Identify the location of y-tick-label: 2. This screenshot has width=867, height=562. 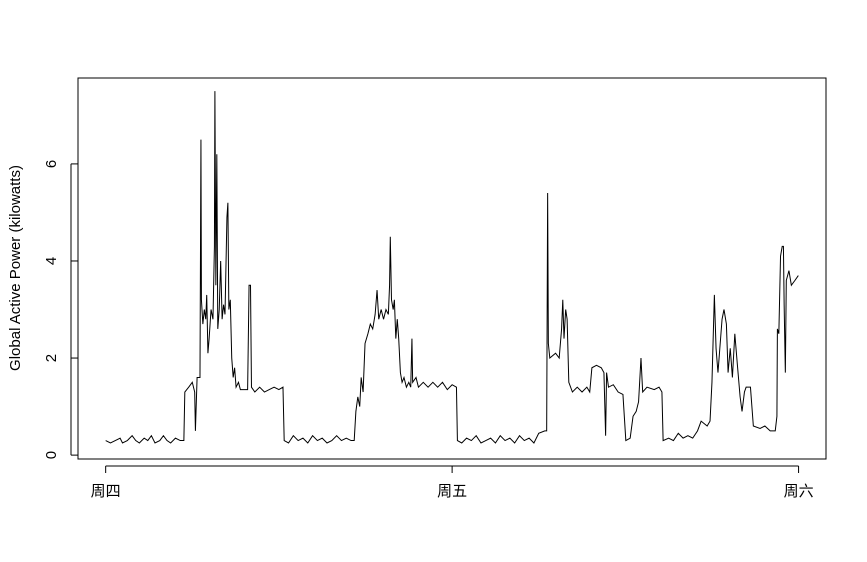
(51, 358).